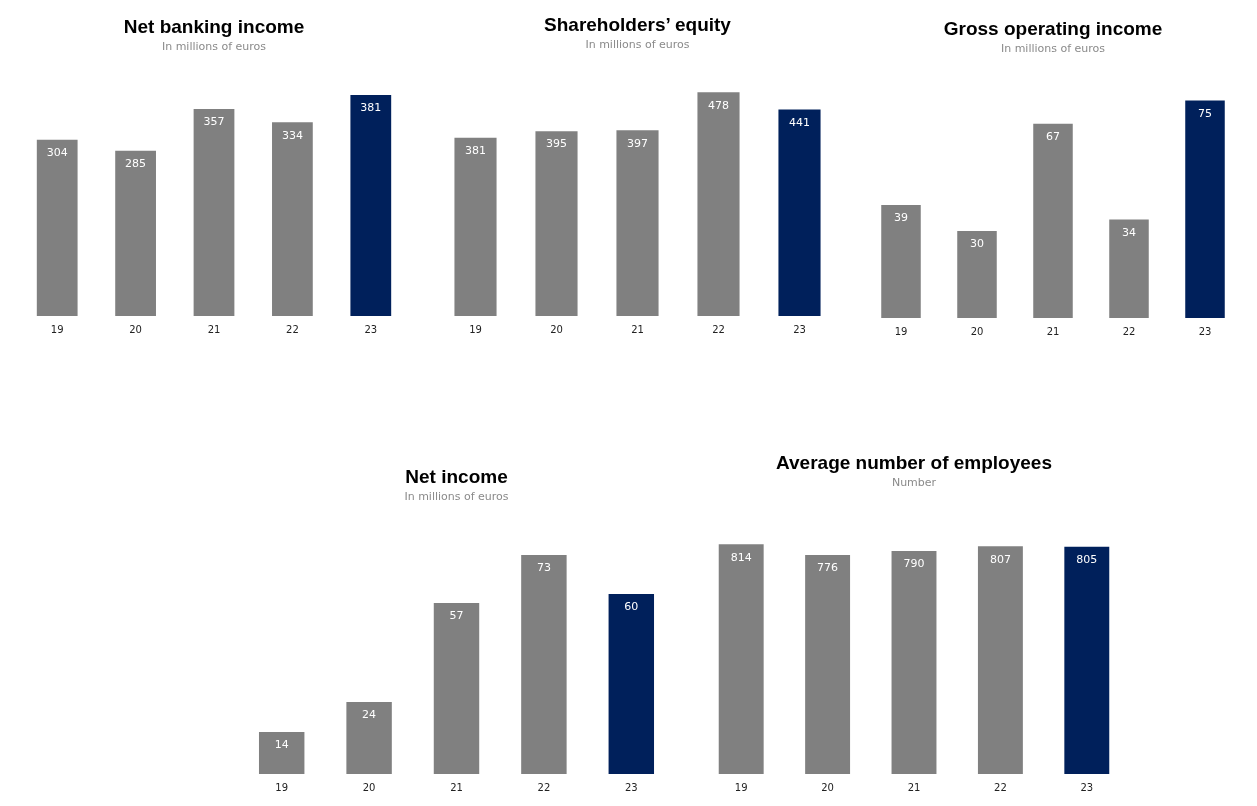  What do you see at coordinates (456, 476) in the screenshot?
I see `chart-title: Net income` at bounding box center [456, 476].